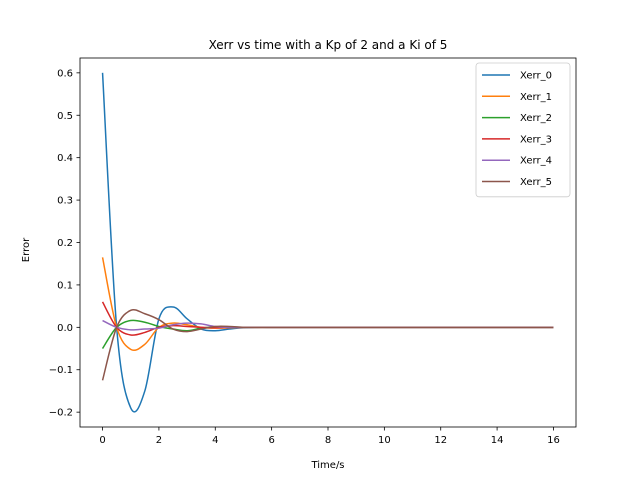  I want to click on x-tick-label: 8, so click(328, 440).